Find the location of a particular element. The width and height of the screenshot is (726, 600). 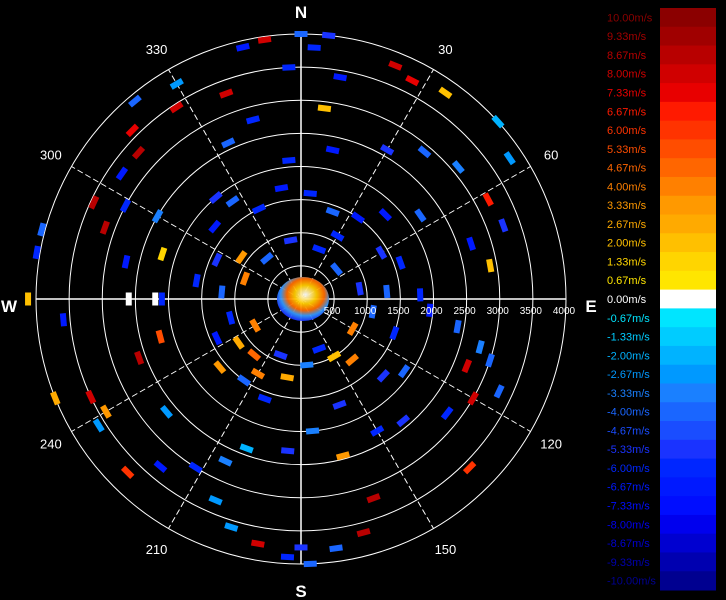

legend-label-26: -7.33m/s is located at coordinates (628, 507).